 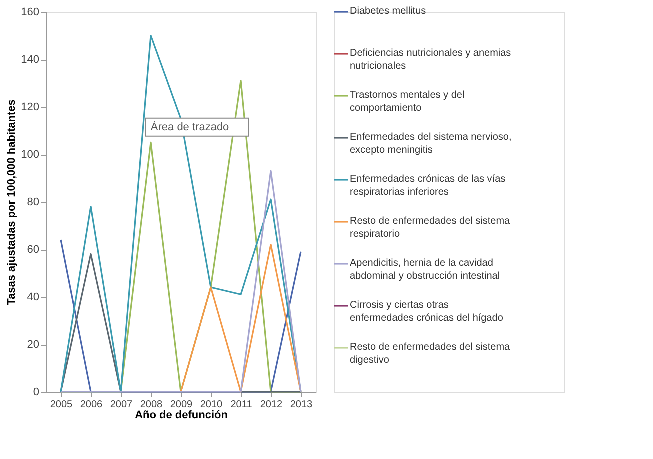 What do you see at coordinates (33, 202) in the screenshot?
I see `y-tick-label: 80` at bounding box center [33, 202].